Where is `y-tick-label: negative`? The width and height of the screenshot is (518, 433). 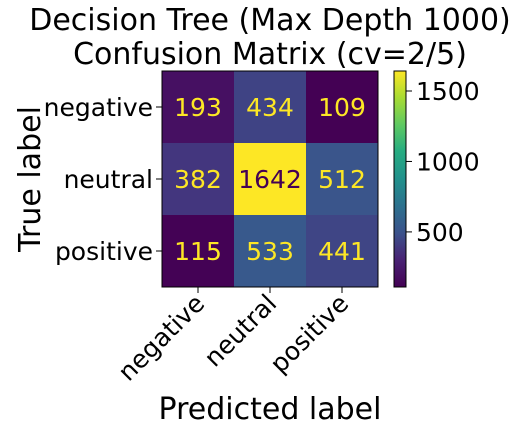
y-tick-label: negative is located at coordinates (98, 107).